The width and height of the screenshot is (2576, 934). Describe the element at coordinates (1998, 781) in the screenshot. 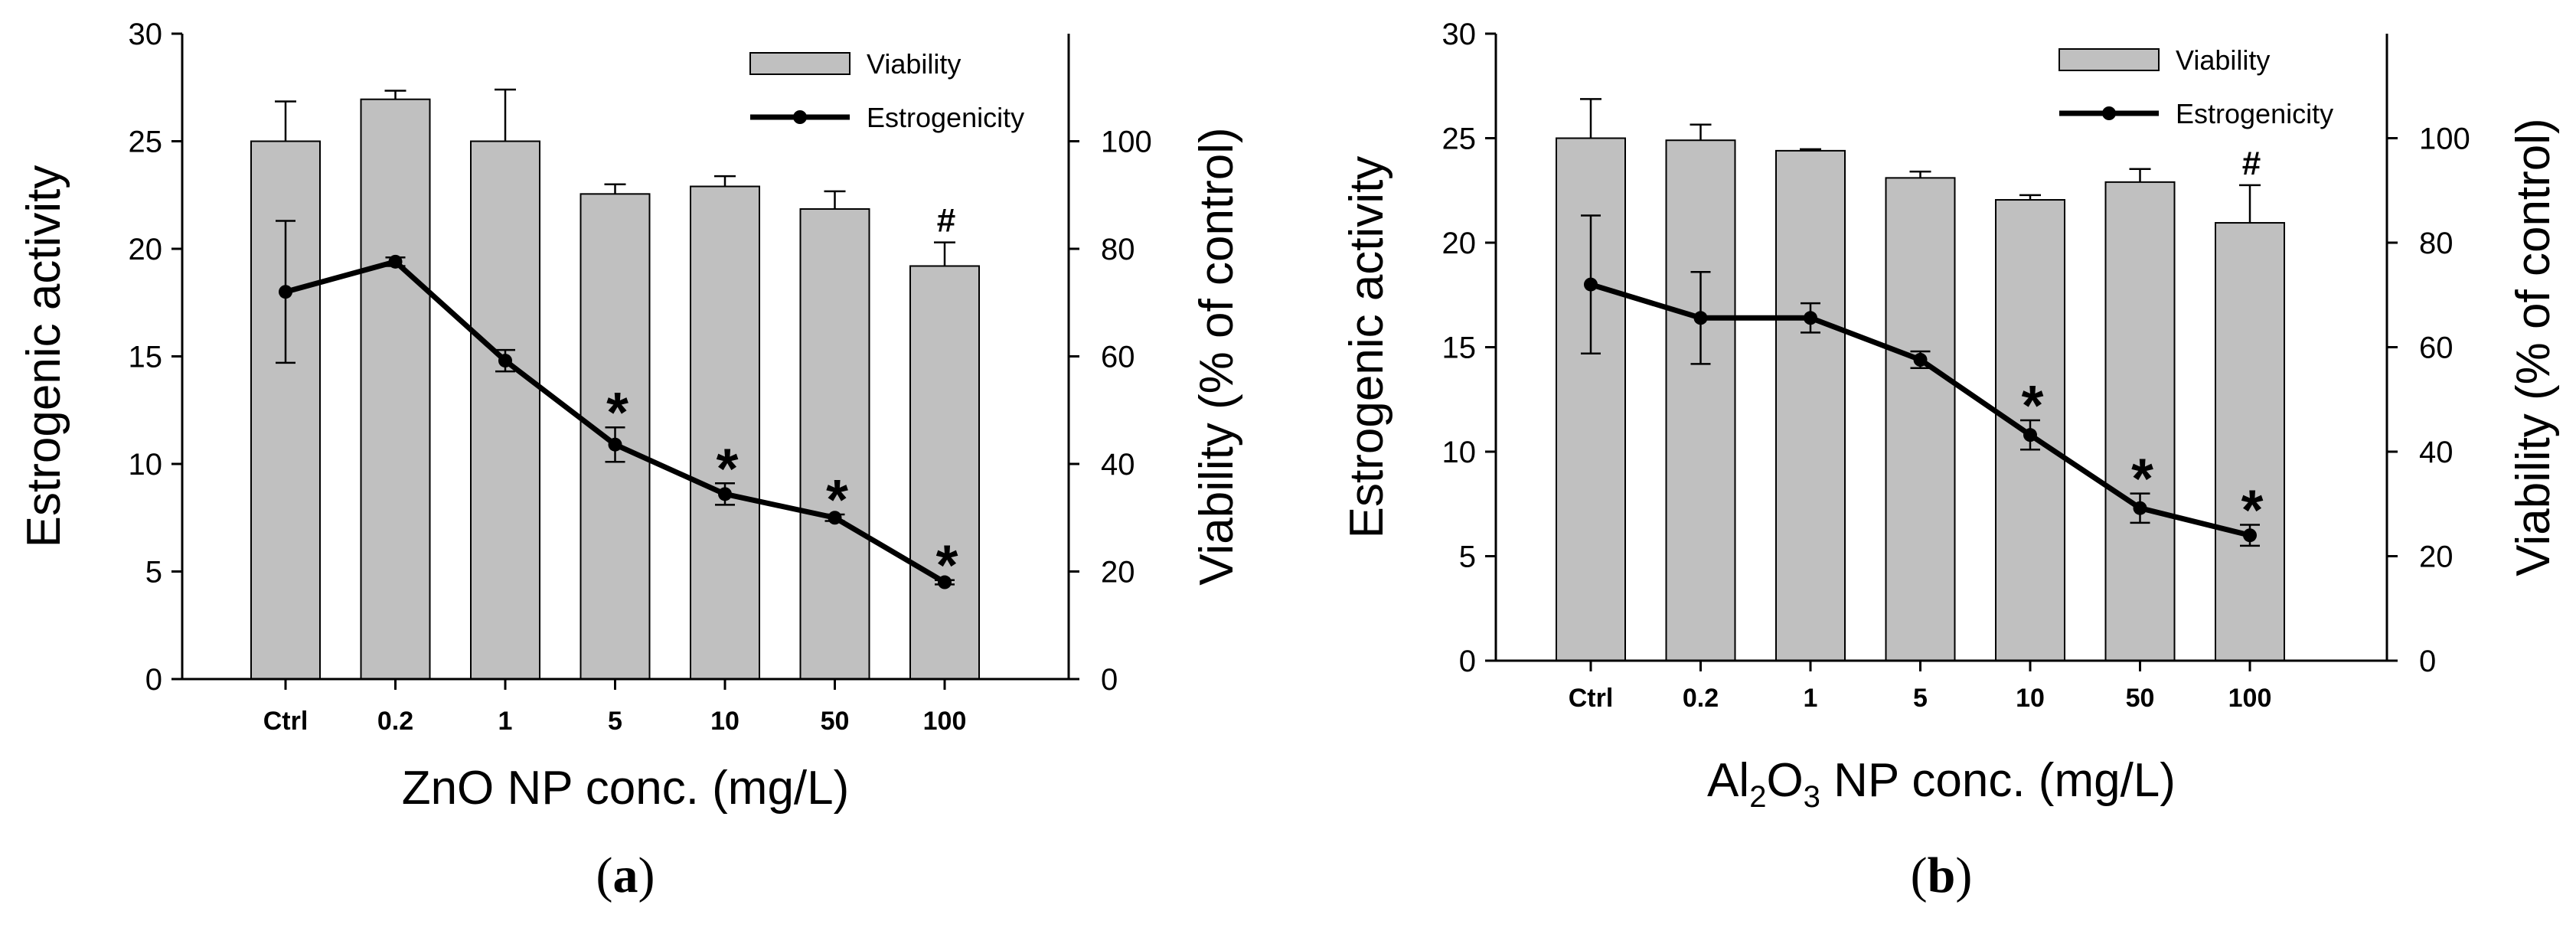

I see `x-axis-title-part: NP conc. (mg/L)` at that location.